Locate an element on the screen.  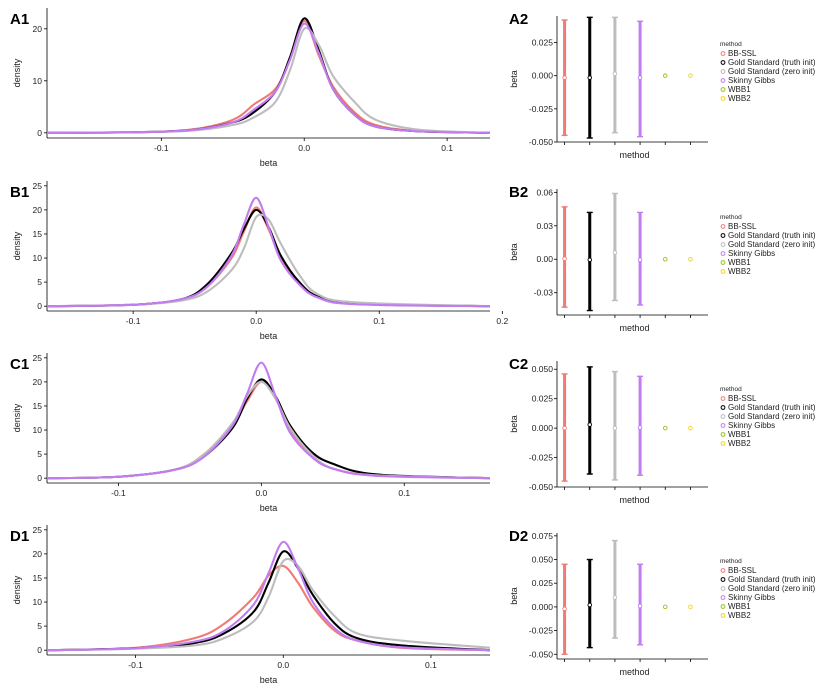
y-tick-label: 0.050 is located at coordinates (543, 560).